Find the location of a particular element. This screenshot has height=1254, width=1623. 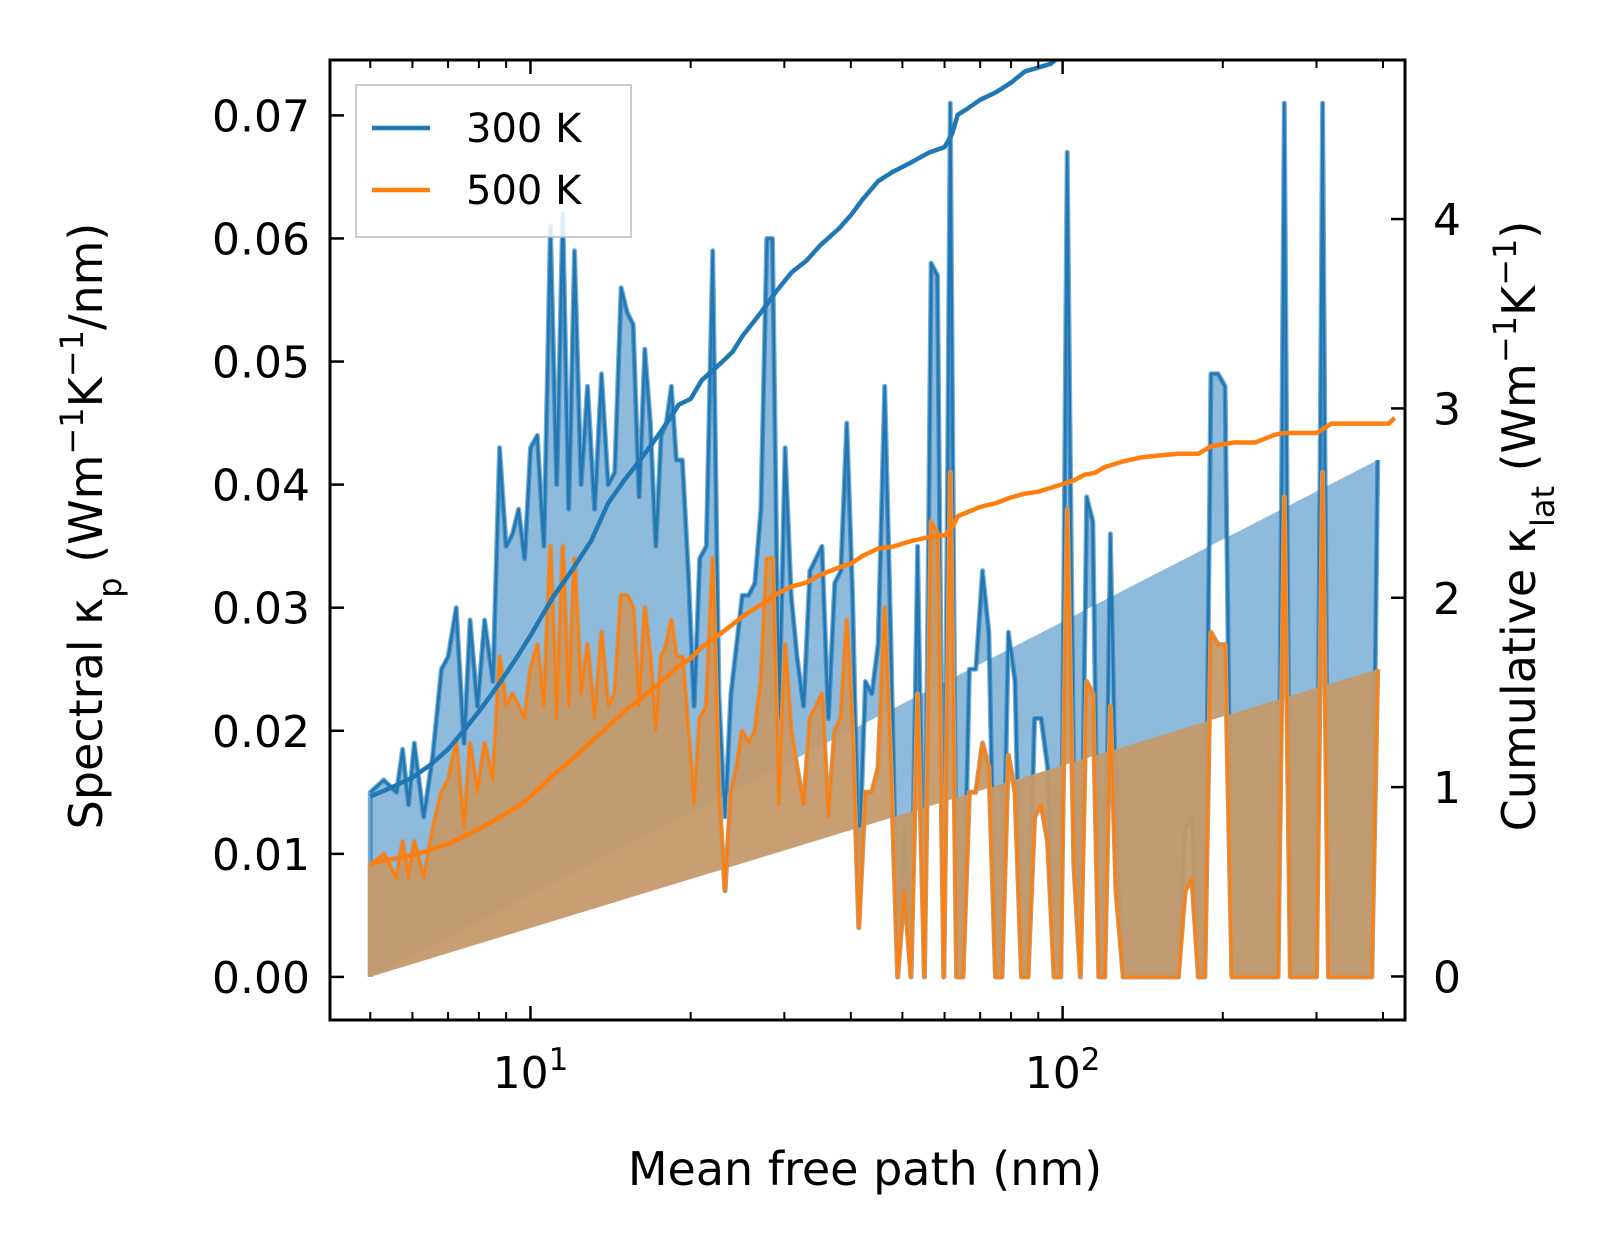

y2-tick-label: 2 is located at coordinates (1447, 599).